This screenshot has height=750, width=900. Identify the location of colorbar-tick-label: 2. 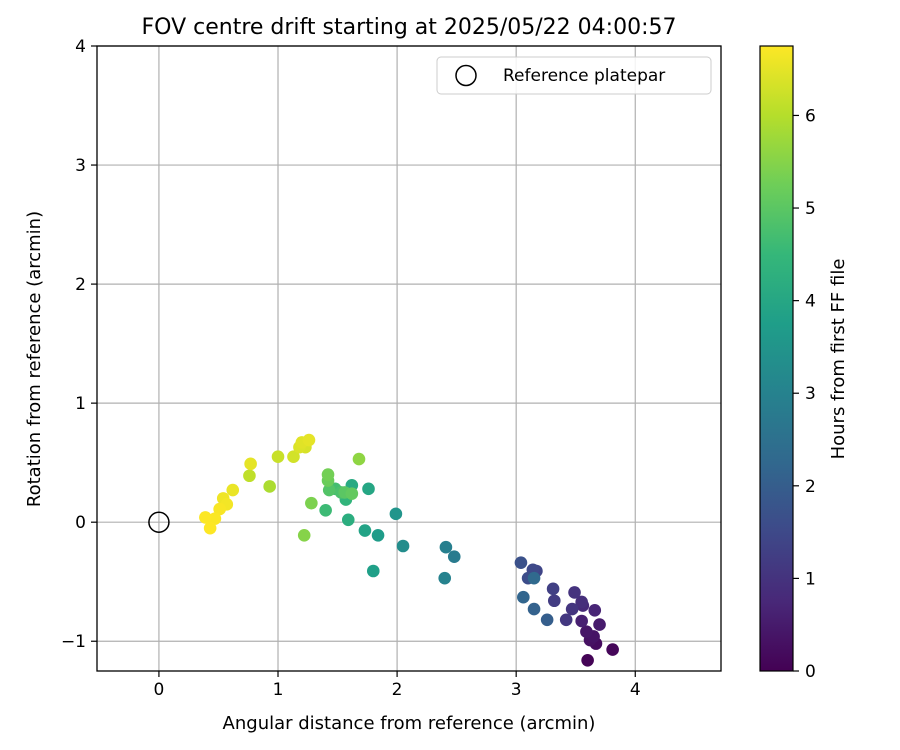
(810, 487).